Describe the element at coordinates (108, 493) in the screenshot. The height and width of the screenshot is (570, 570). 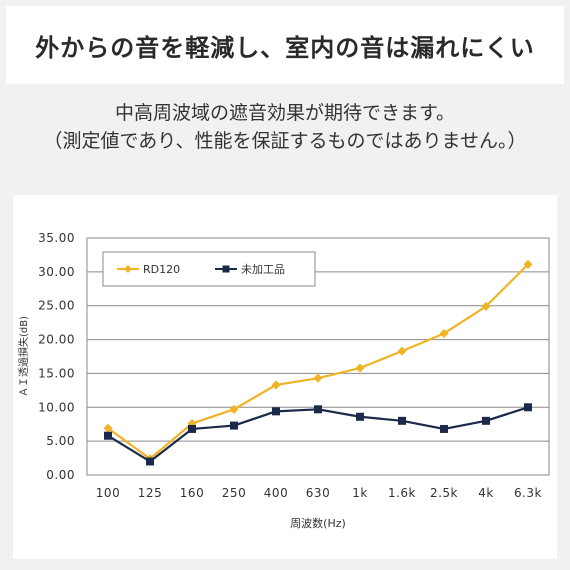
I see `x-tick-label: 100` at that location.